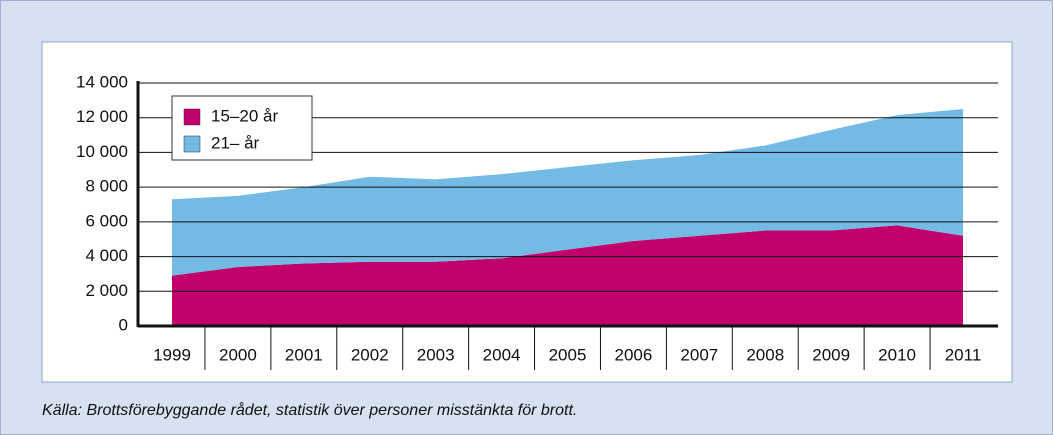 The width and height of the screenshot is (1053, 435). Describe the element at coordinates (102, 81) in the screenshot. I see `y-tick-label: 14 000` at that location.